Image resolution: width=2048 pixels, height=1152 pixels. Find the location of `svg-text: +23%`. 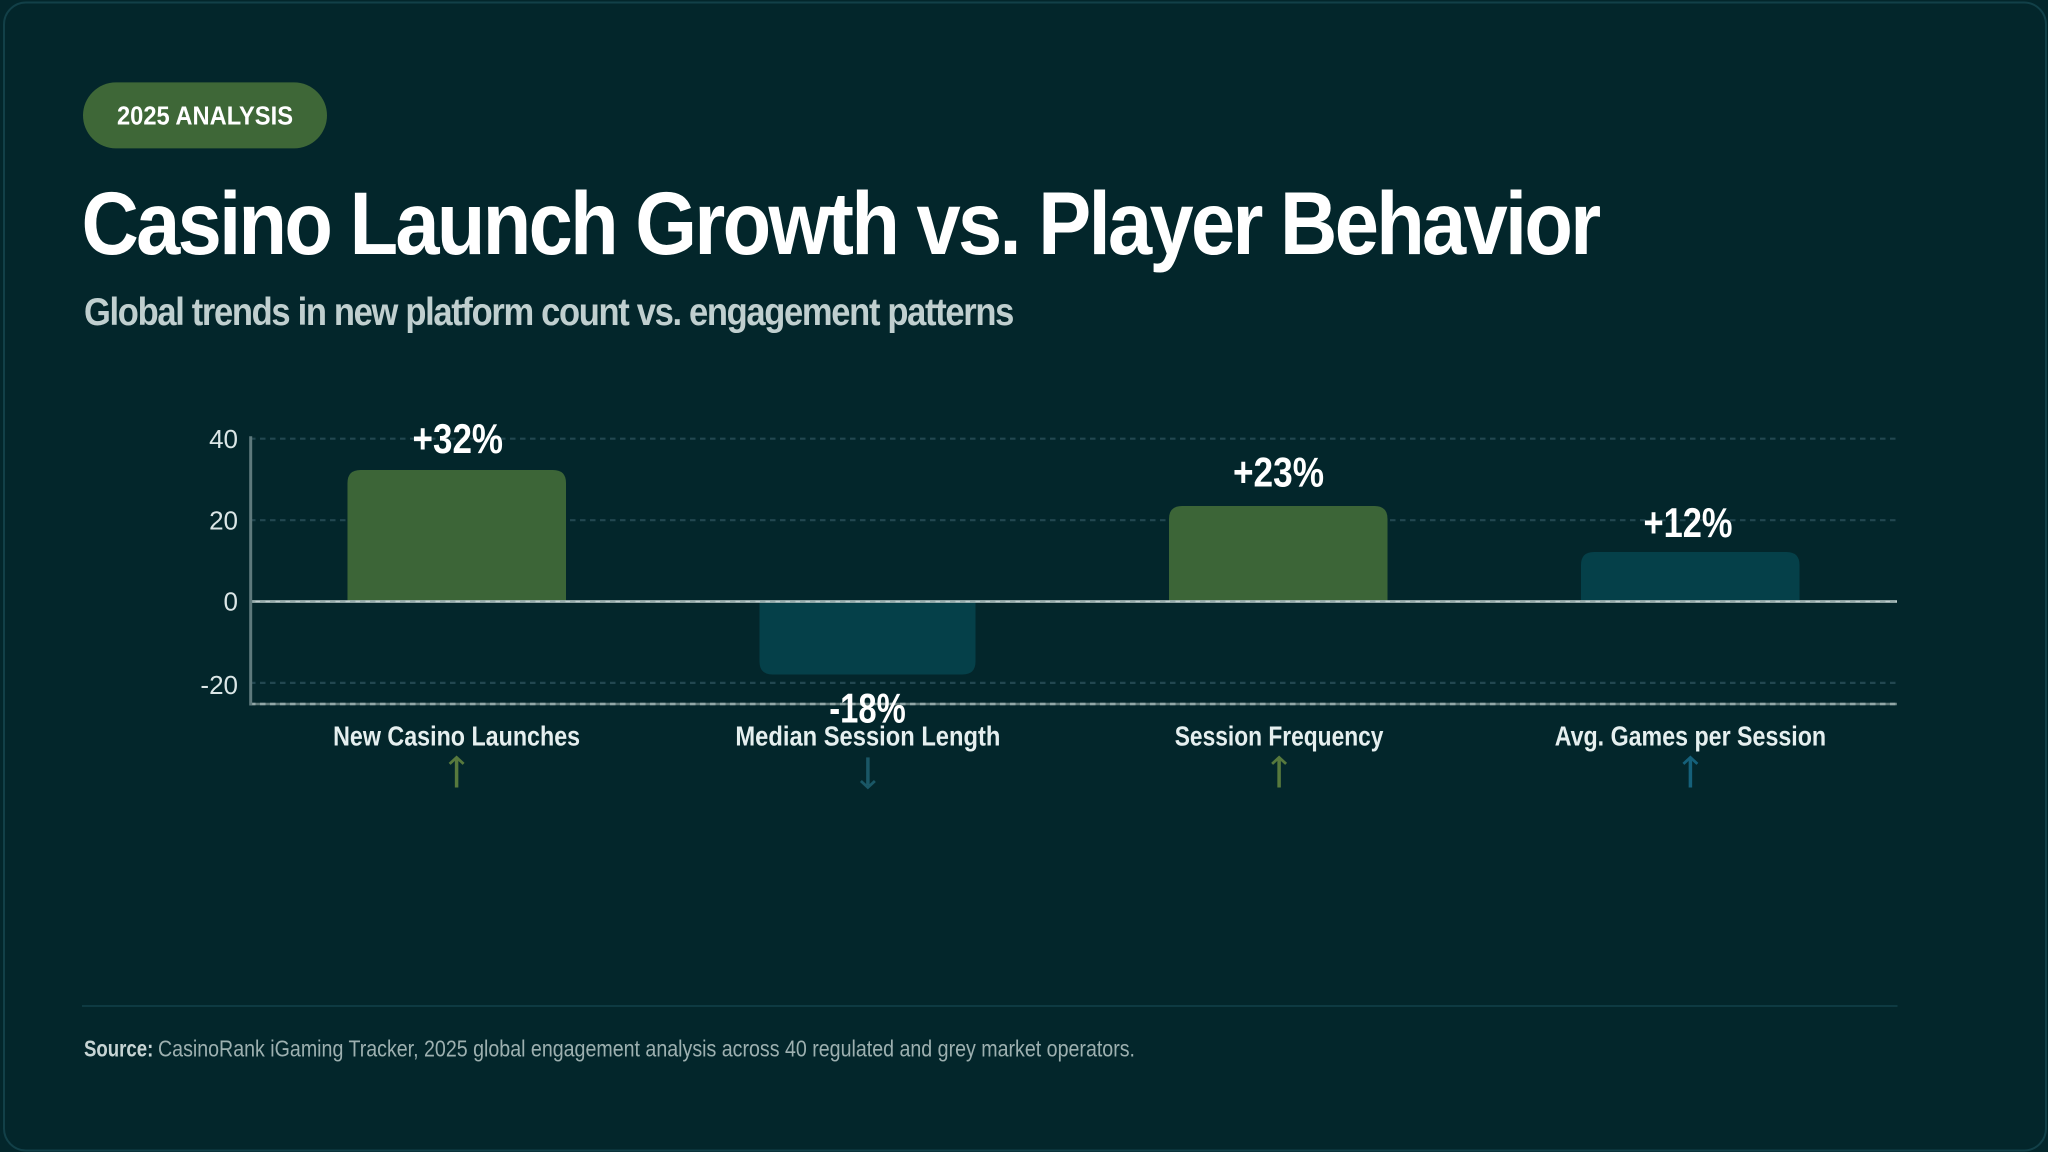

svg-text: +23% is located at coordinates (1278, 472).